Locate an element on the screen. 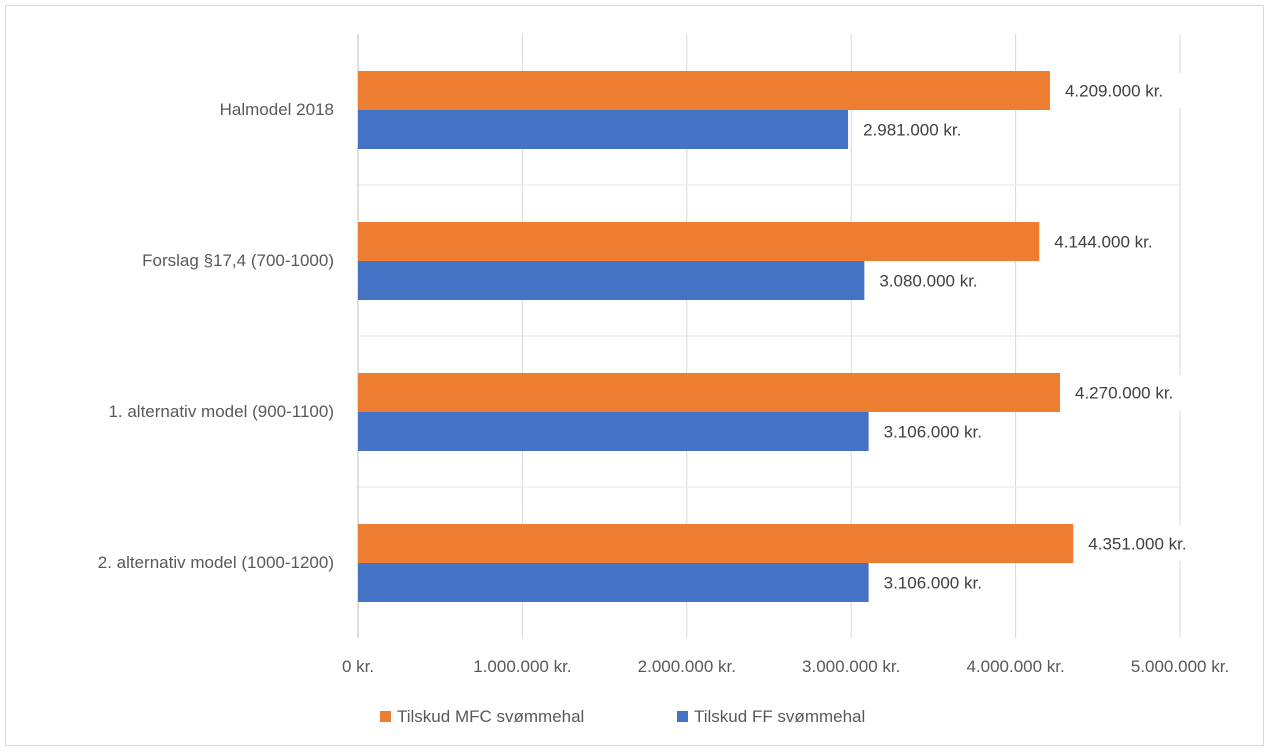 The height and width of the screenshot is (753, 1270). data-label: 4.144.000 kr. is located at coordinates (1103, 242).